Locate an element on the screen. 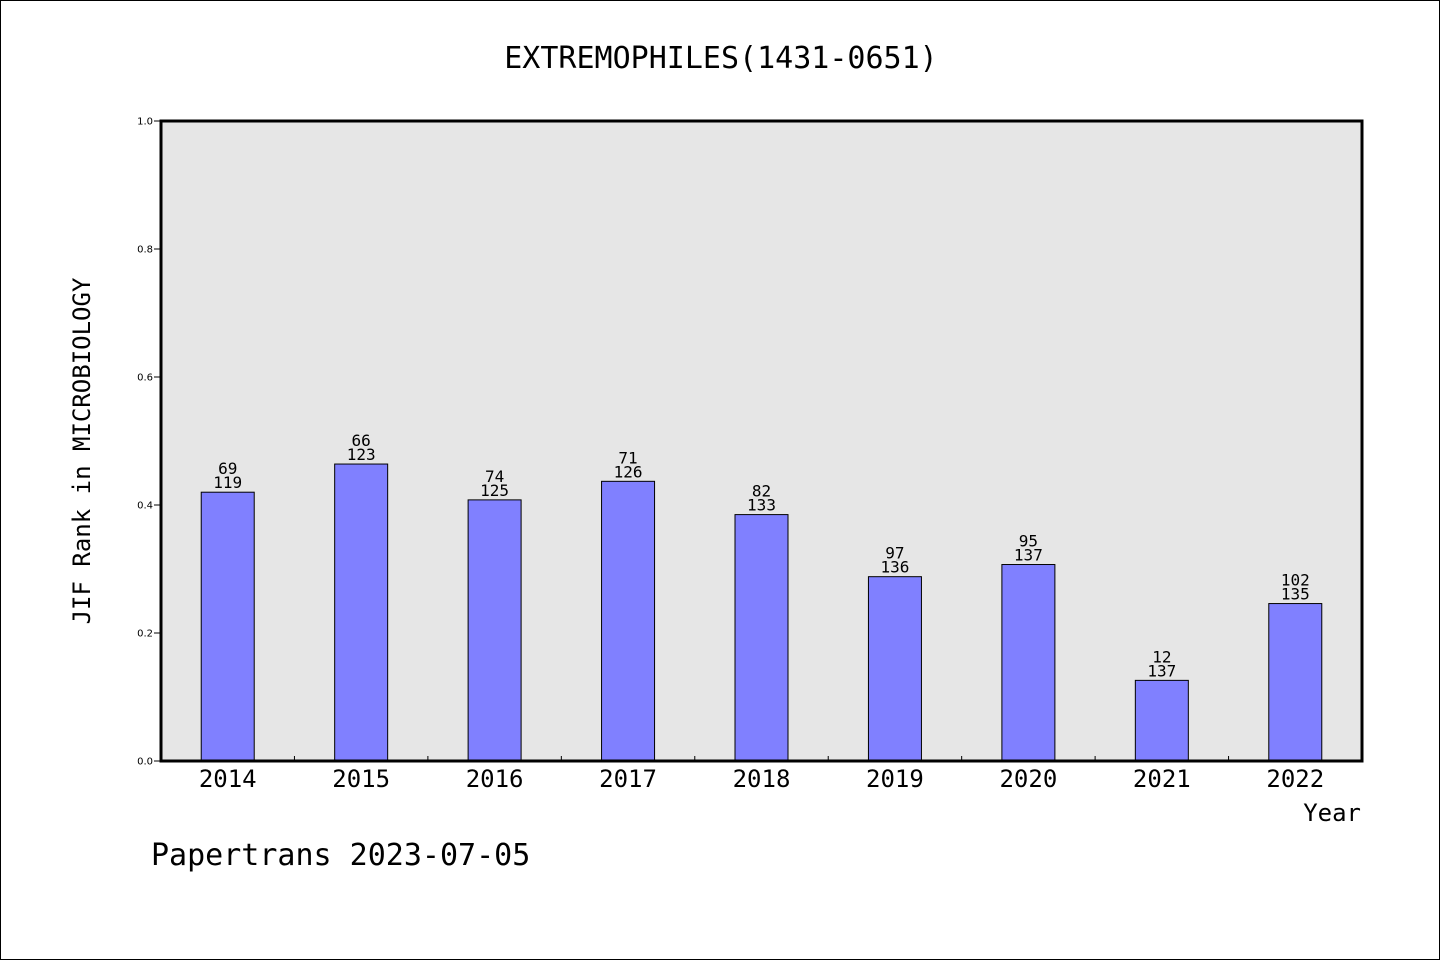  chart-title: EXTREMOPHILES(1431-0651) is located at coordinates (720, 58).